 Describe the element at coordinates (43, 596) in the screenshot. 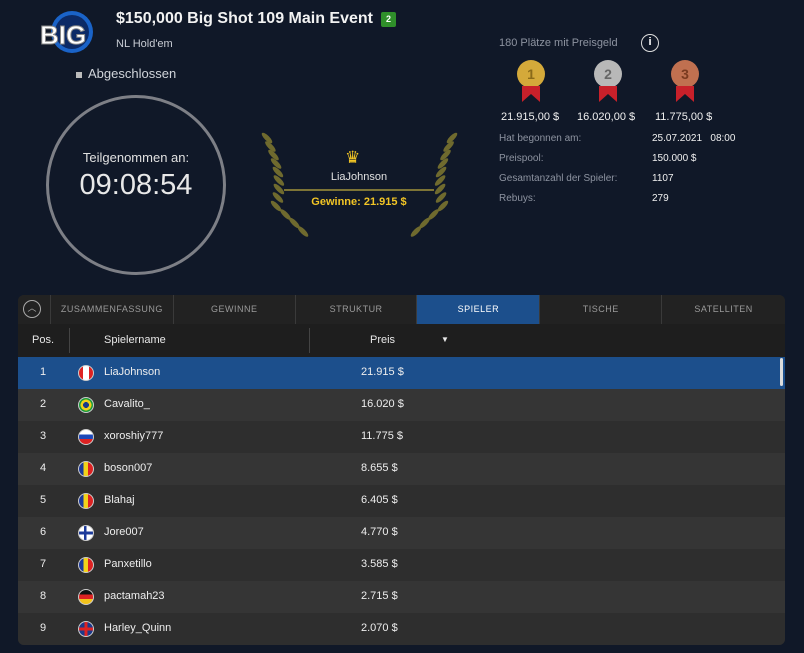

I see `row-pos: 8` at that location.